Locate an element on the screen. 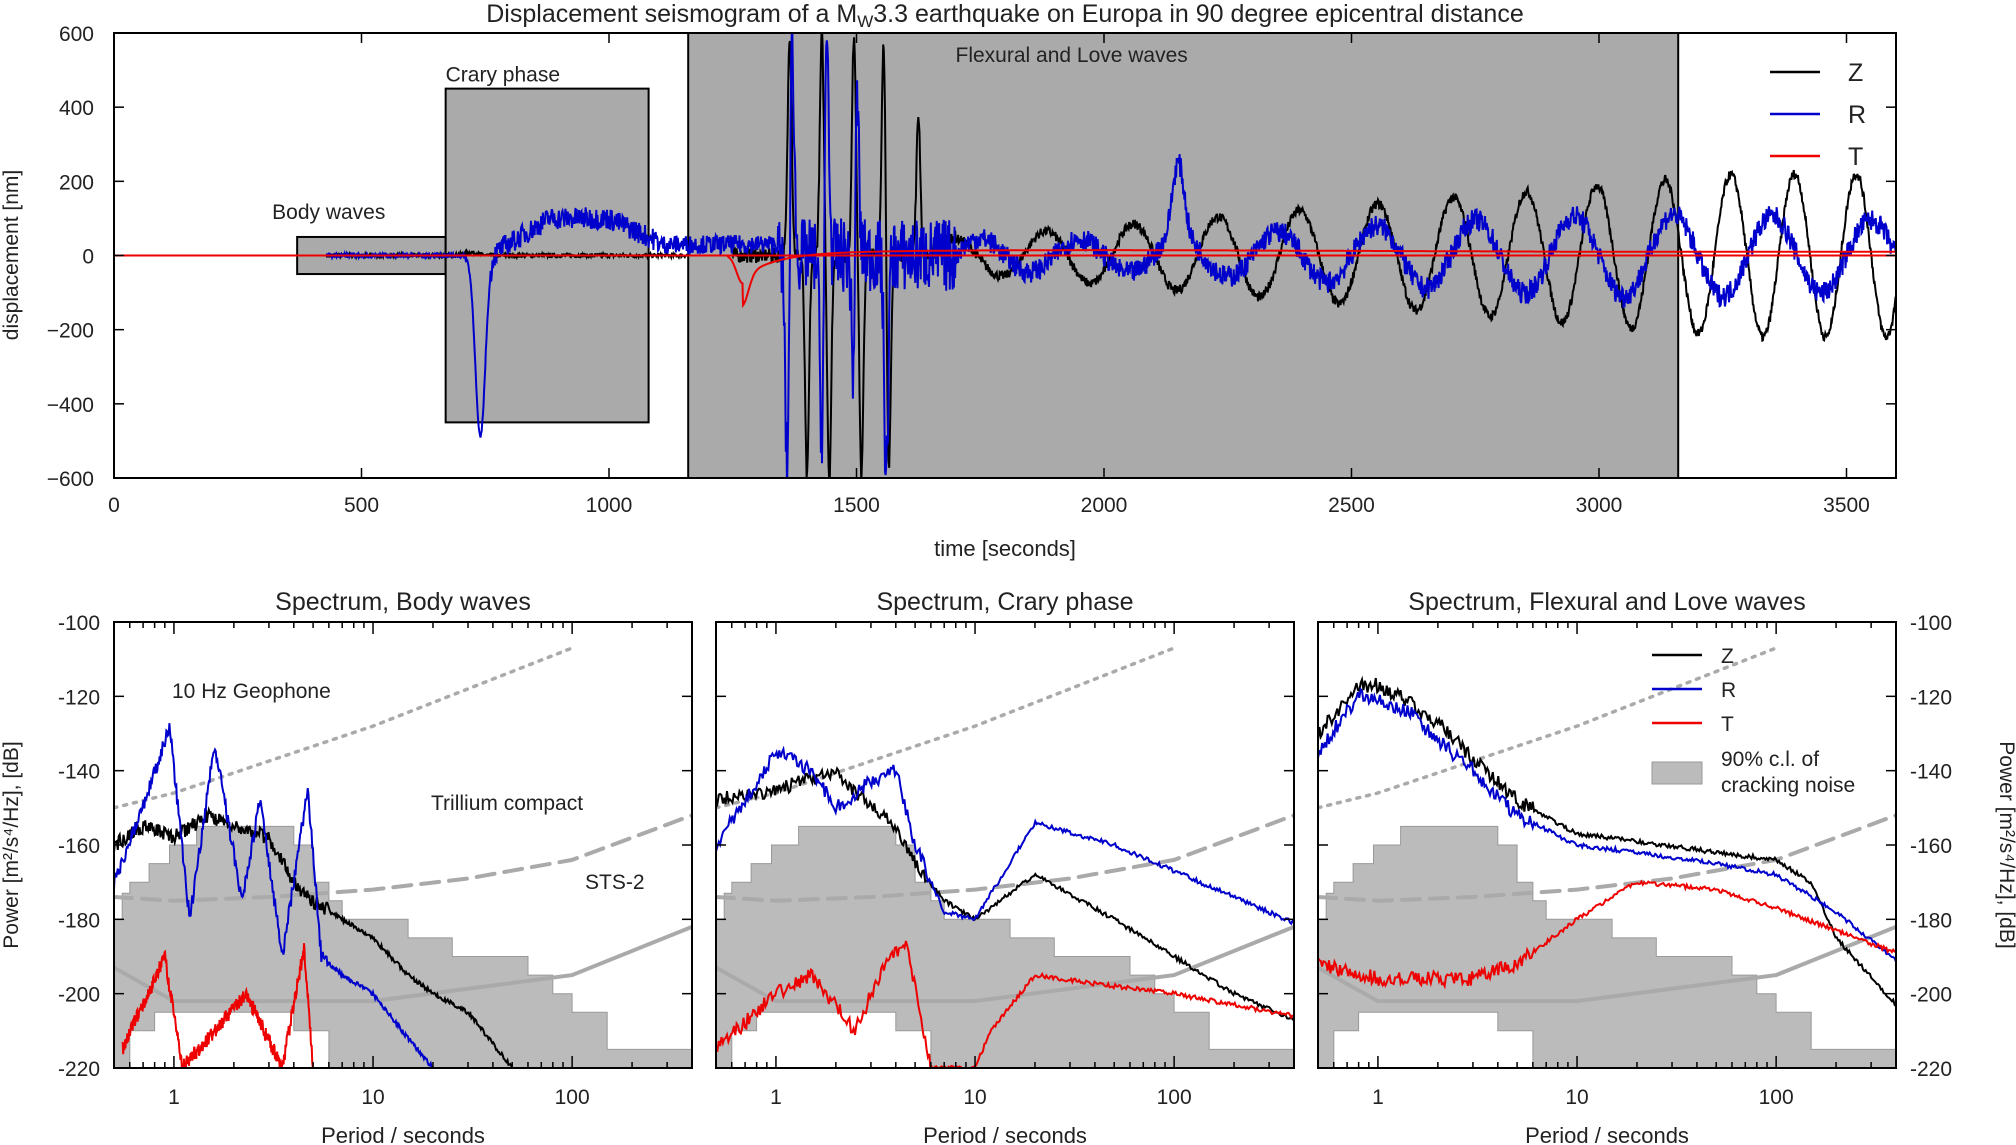  legend-noise-band-swatch is located at coordinates (1677, 773).